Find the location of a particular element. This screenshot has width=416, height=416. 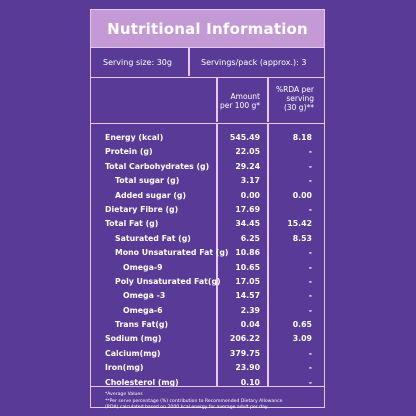

rda-value: 8.18 is located at coordinates (302, 137).